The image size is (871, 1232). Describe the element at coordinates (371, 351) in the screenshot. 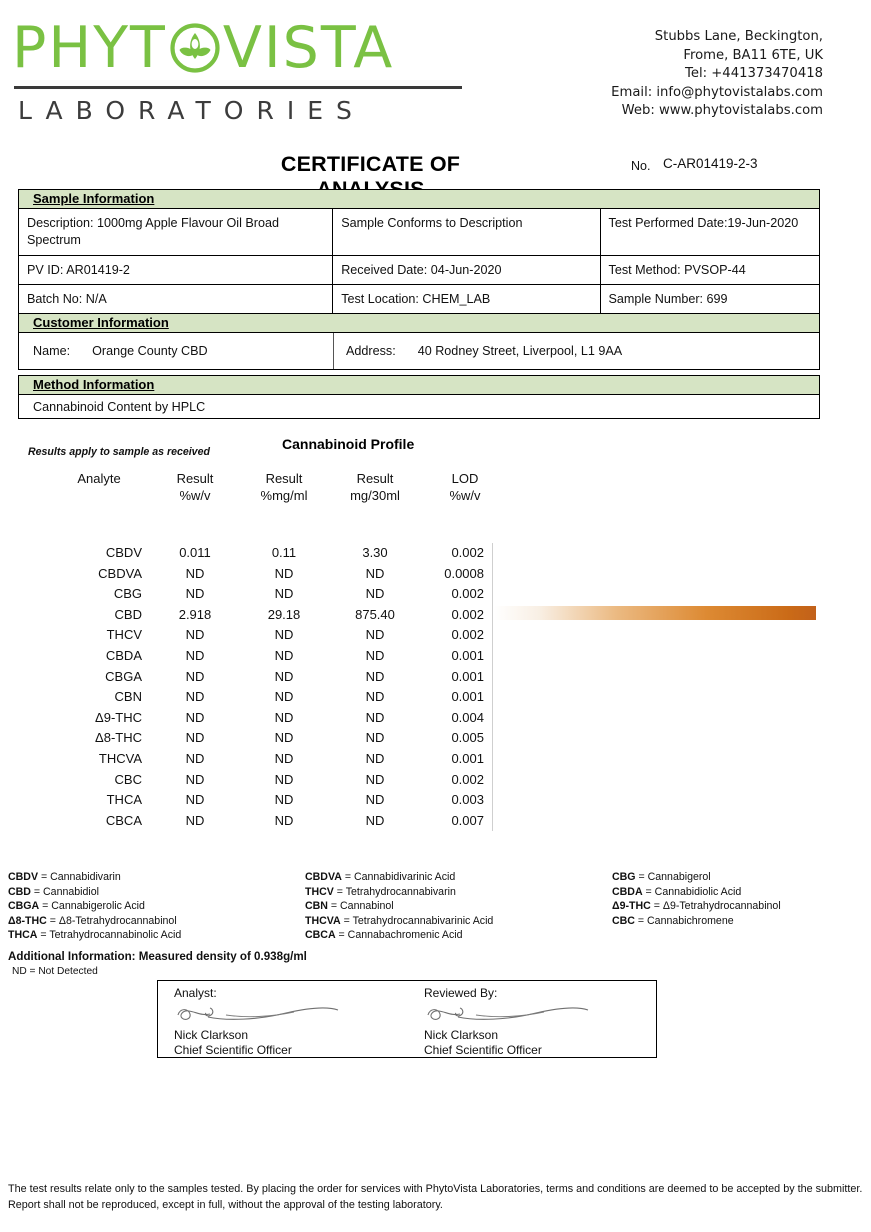

I see `customer-address-label: Address:` at that location.